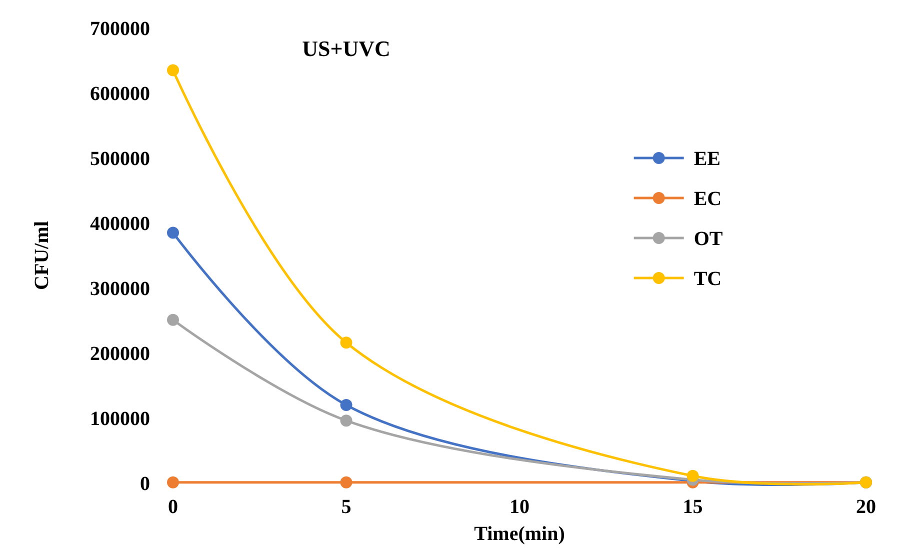 This screenshot has height=549, width=904. Describe the element at coordinates (120, 159) in the screenshot. I see `y-tick-label: 500000` at that location.